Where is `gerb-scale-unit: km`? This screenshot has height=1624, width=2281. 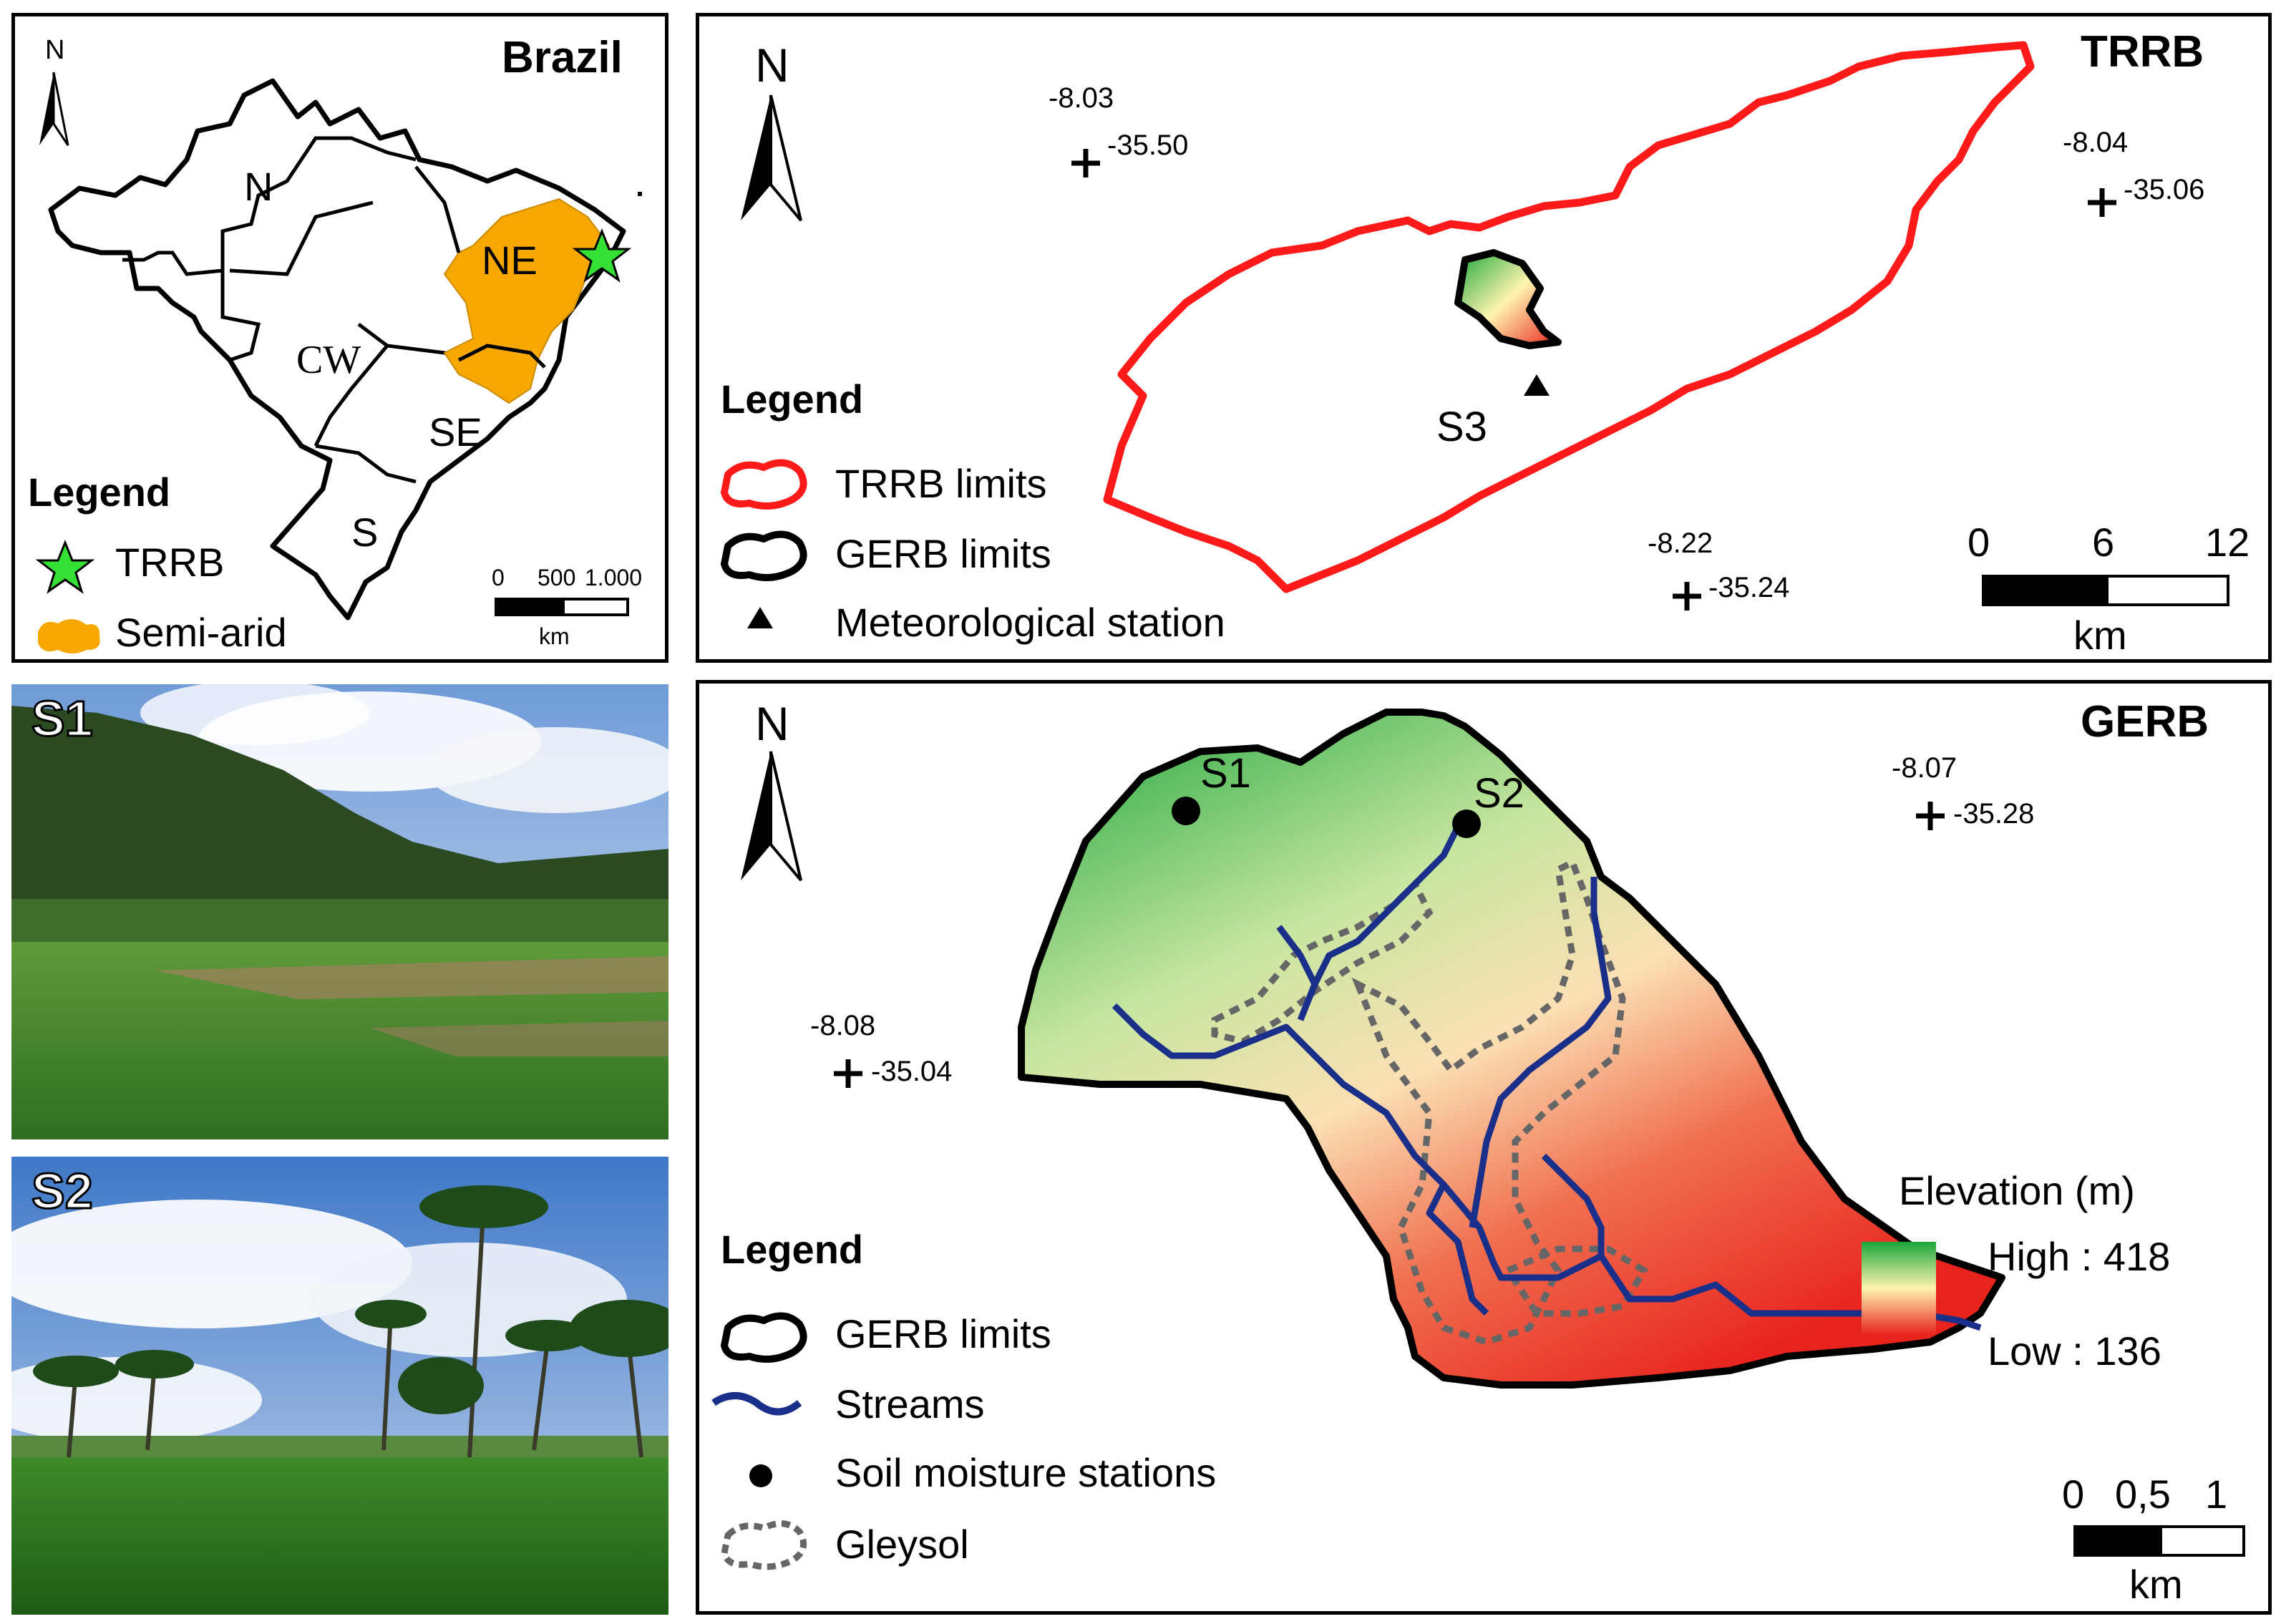 gerb-scale-unit: km is located at coordinates (2156, 1584).